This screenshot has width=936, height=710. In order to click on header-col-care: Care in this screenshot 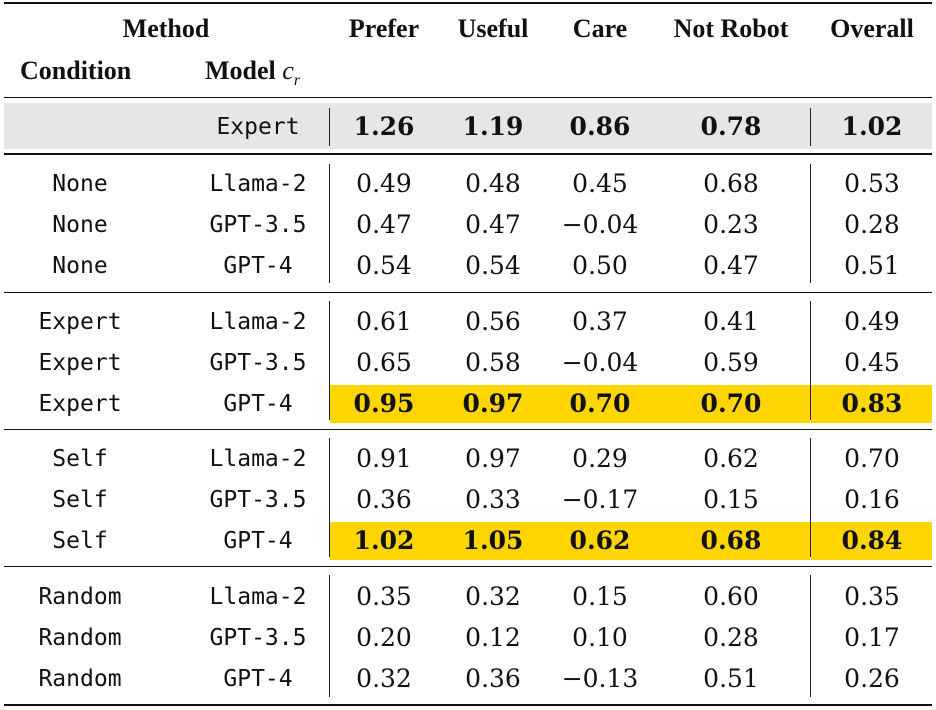, I will do `click(600, 28)`.